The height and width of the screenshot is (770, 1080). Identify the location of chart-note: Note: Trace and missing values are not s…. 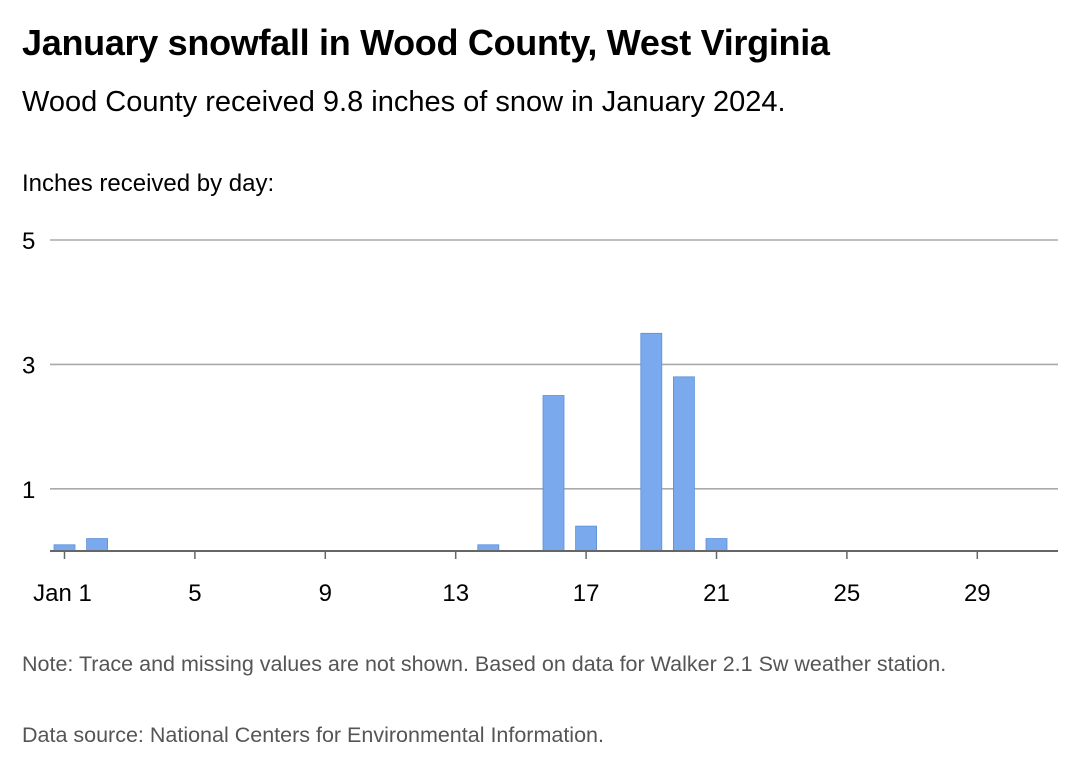
(484, 664).